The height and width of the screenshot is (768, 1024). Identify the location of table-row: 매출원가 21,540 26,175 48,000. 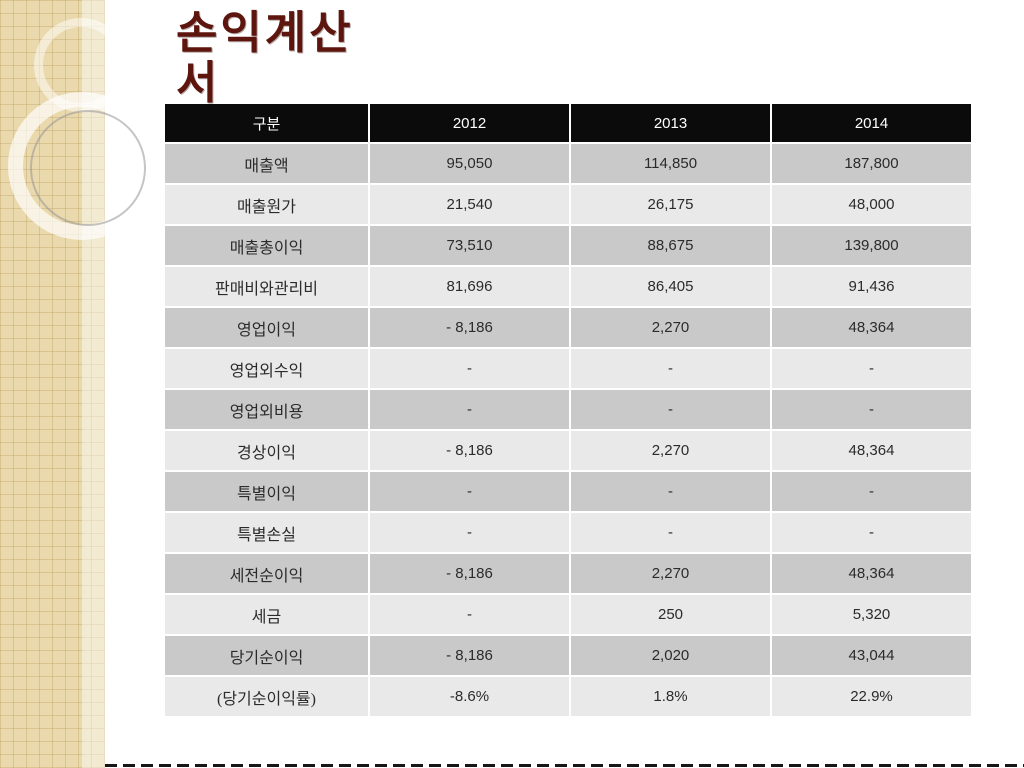
(568, 204).